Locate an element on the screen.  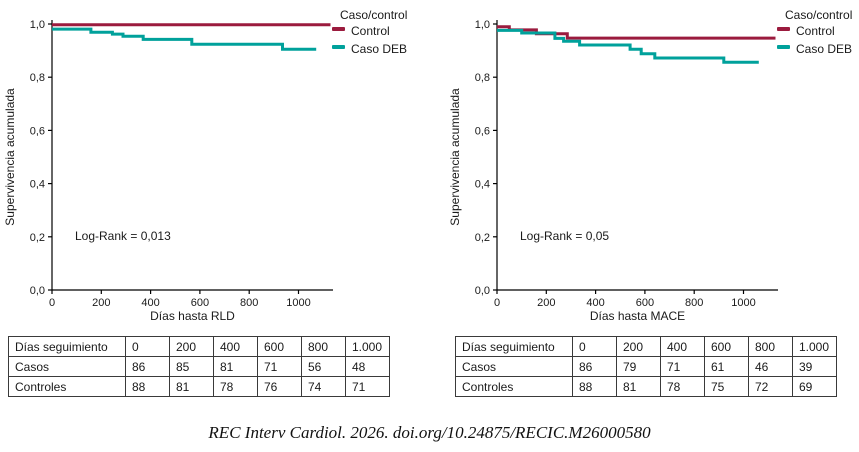
table-row: Casos 86 85 81 71 56 48 is located at coordinates (199, 366).